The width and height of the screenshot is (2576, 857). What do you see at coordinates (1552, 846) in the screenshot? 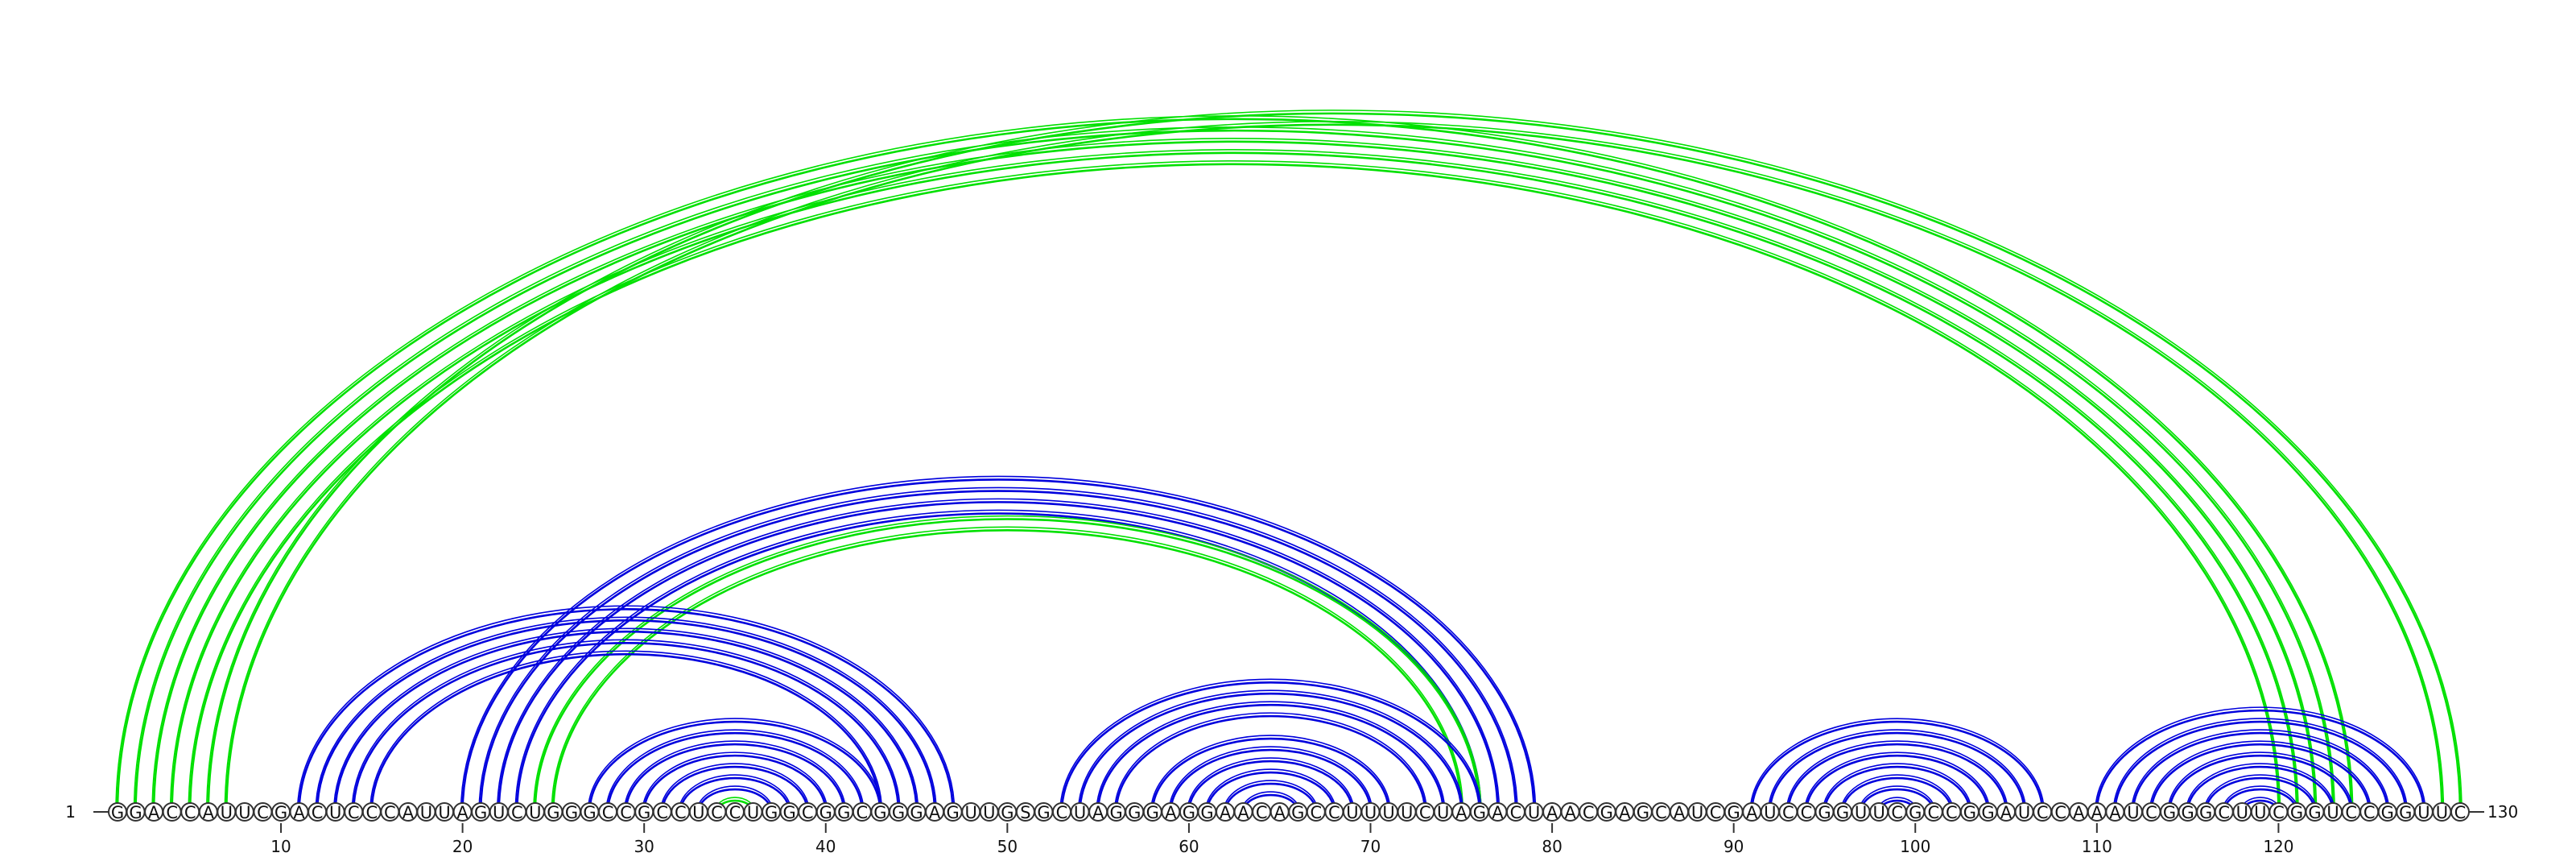
I see `tick-label: 80` at bounding box center [1552, 846].